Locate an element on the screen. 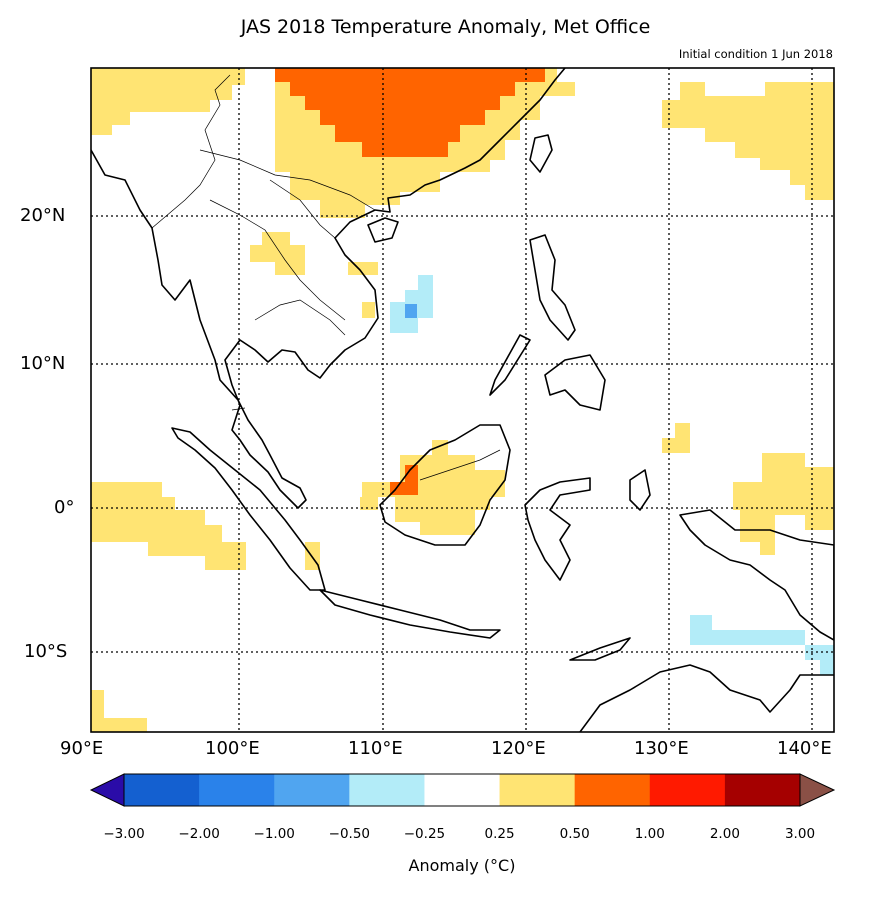 Image resolution: width=871 pixels, height=899 pixels. colorbar-tick-label: 1.00 is located at coordinates (649, 834).